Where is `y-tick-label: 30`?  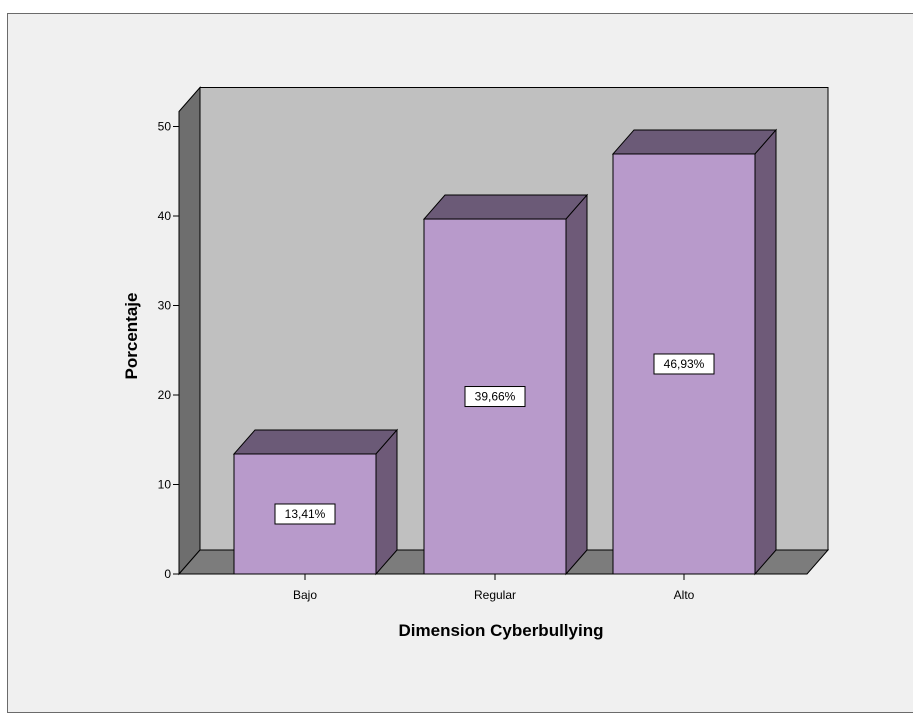 y-tick-label: 30 is located at coordinates (165, 306).